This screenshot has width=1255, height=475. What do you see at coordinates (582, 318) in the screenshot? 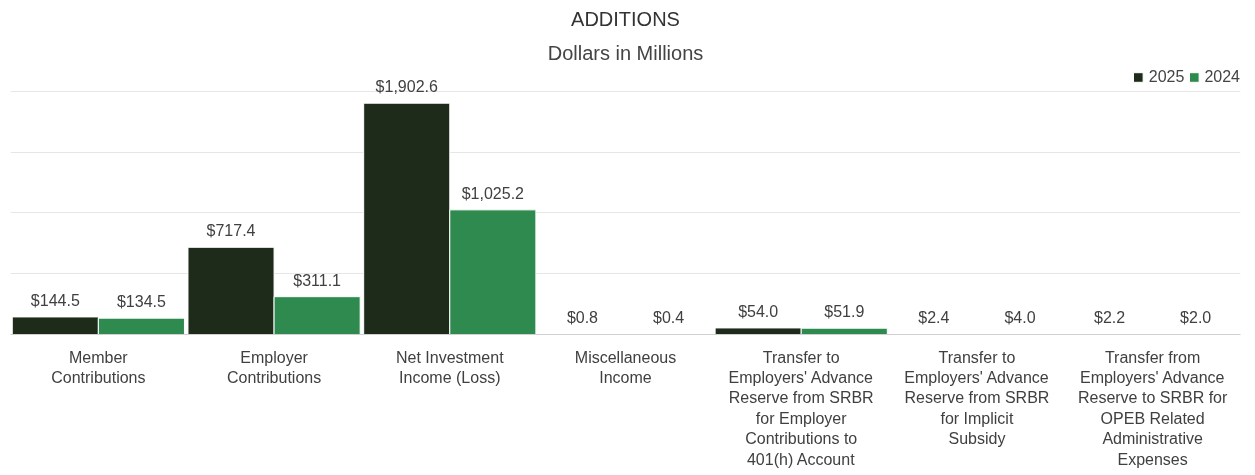
I see `data-label: $0.8` at bounding box center [582, 318].